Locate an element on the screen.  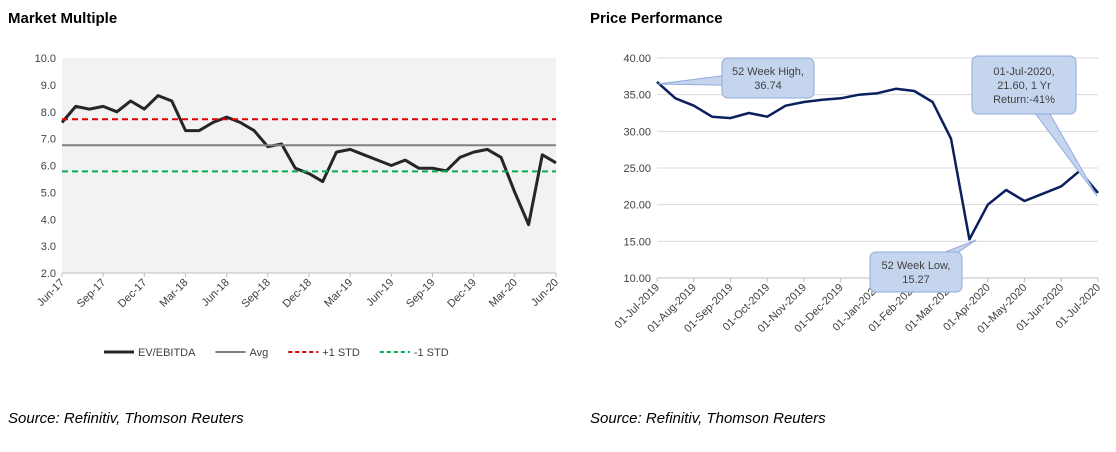
legend-label: EV/EBITDA is located at coordinates (167, 353).